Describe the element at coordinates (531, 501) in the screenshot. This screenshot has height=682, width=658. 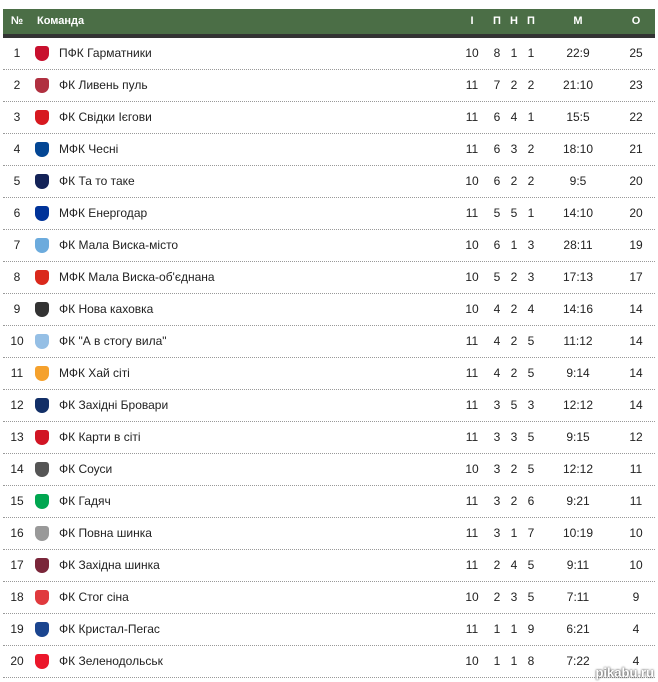
I see `losses: 6` at that location.